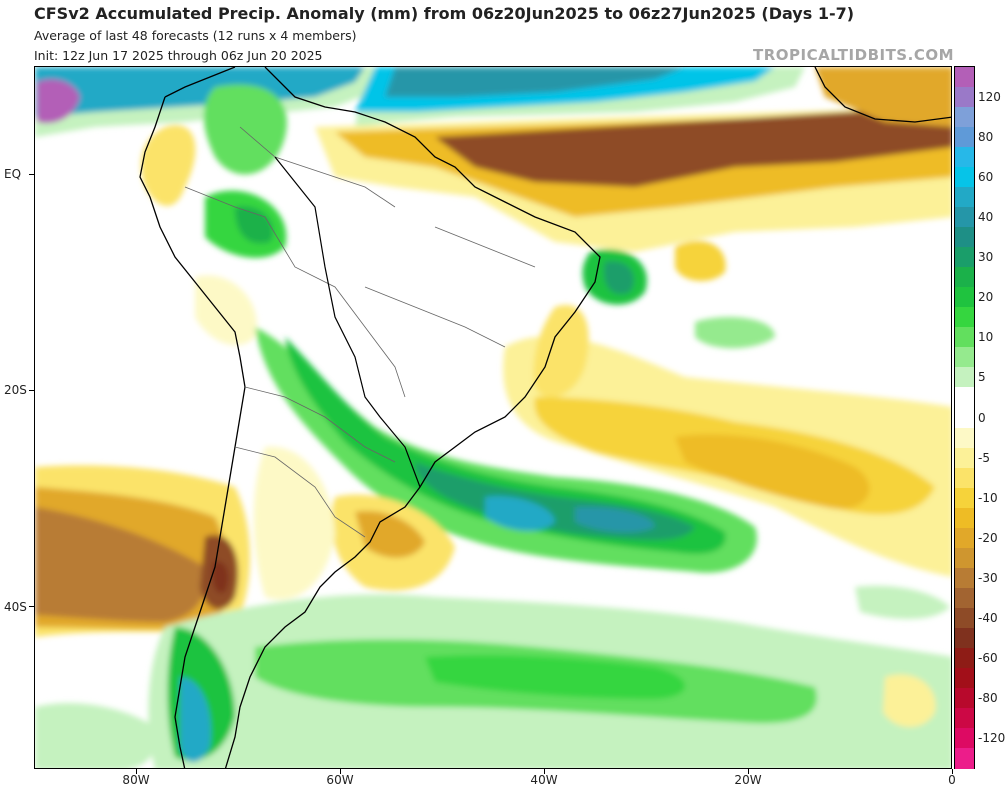  What do you see at coordinates (986, 137) in the screenshot?
I see `colorbar-label: 80` at bounding box center [986, 137].